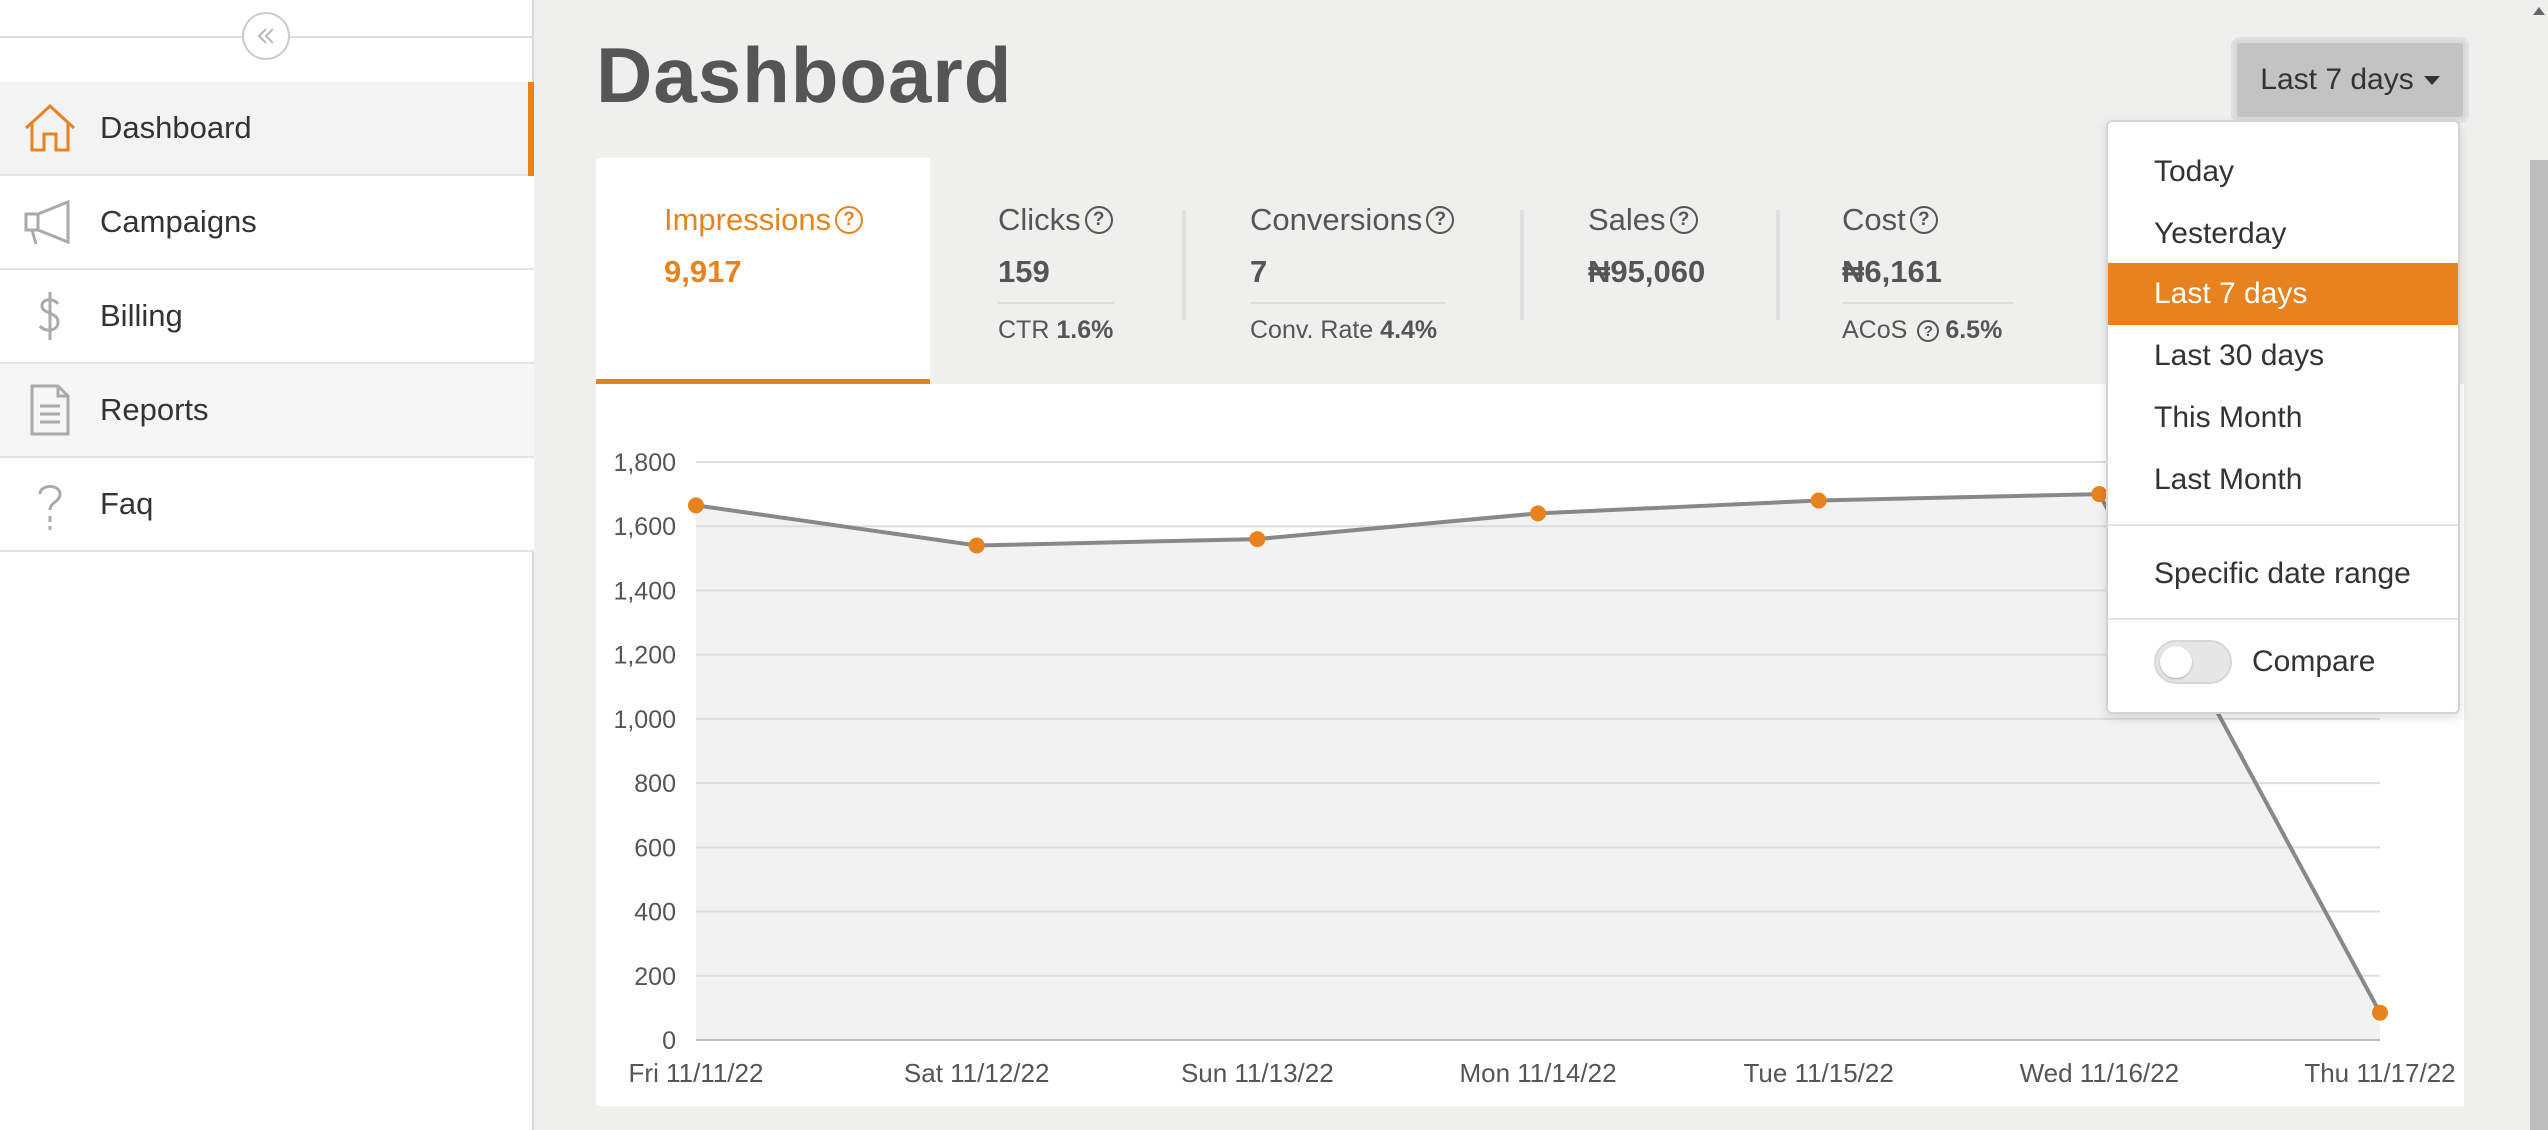  What do you see at coordinates (644, 591) in the screenshot?
I see `y-tick-label: 1,400` at bounding box center [644, 591].